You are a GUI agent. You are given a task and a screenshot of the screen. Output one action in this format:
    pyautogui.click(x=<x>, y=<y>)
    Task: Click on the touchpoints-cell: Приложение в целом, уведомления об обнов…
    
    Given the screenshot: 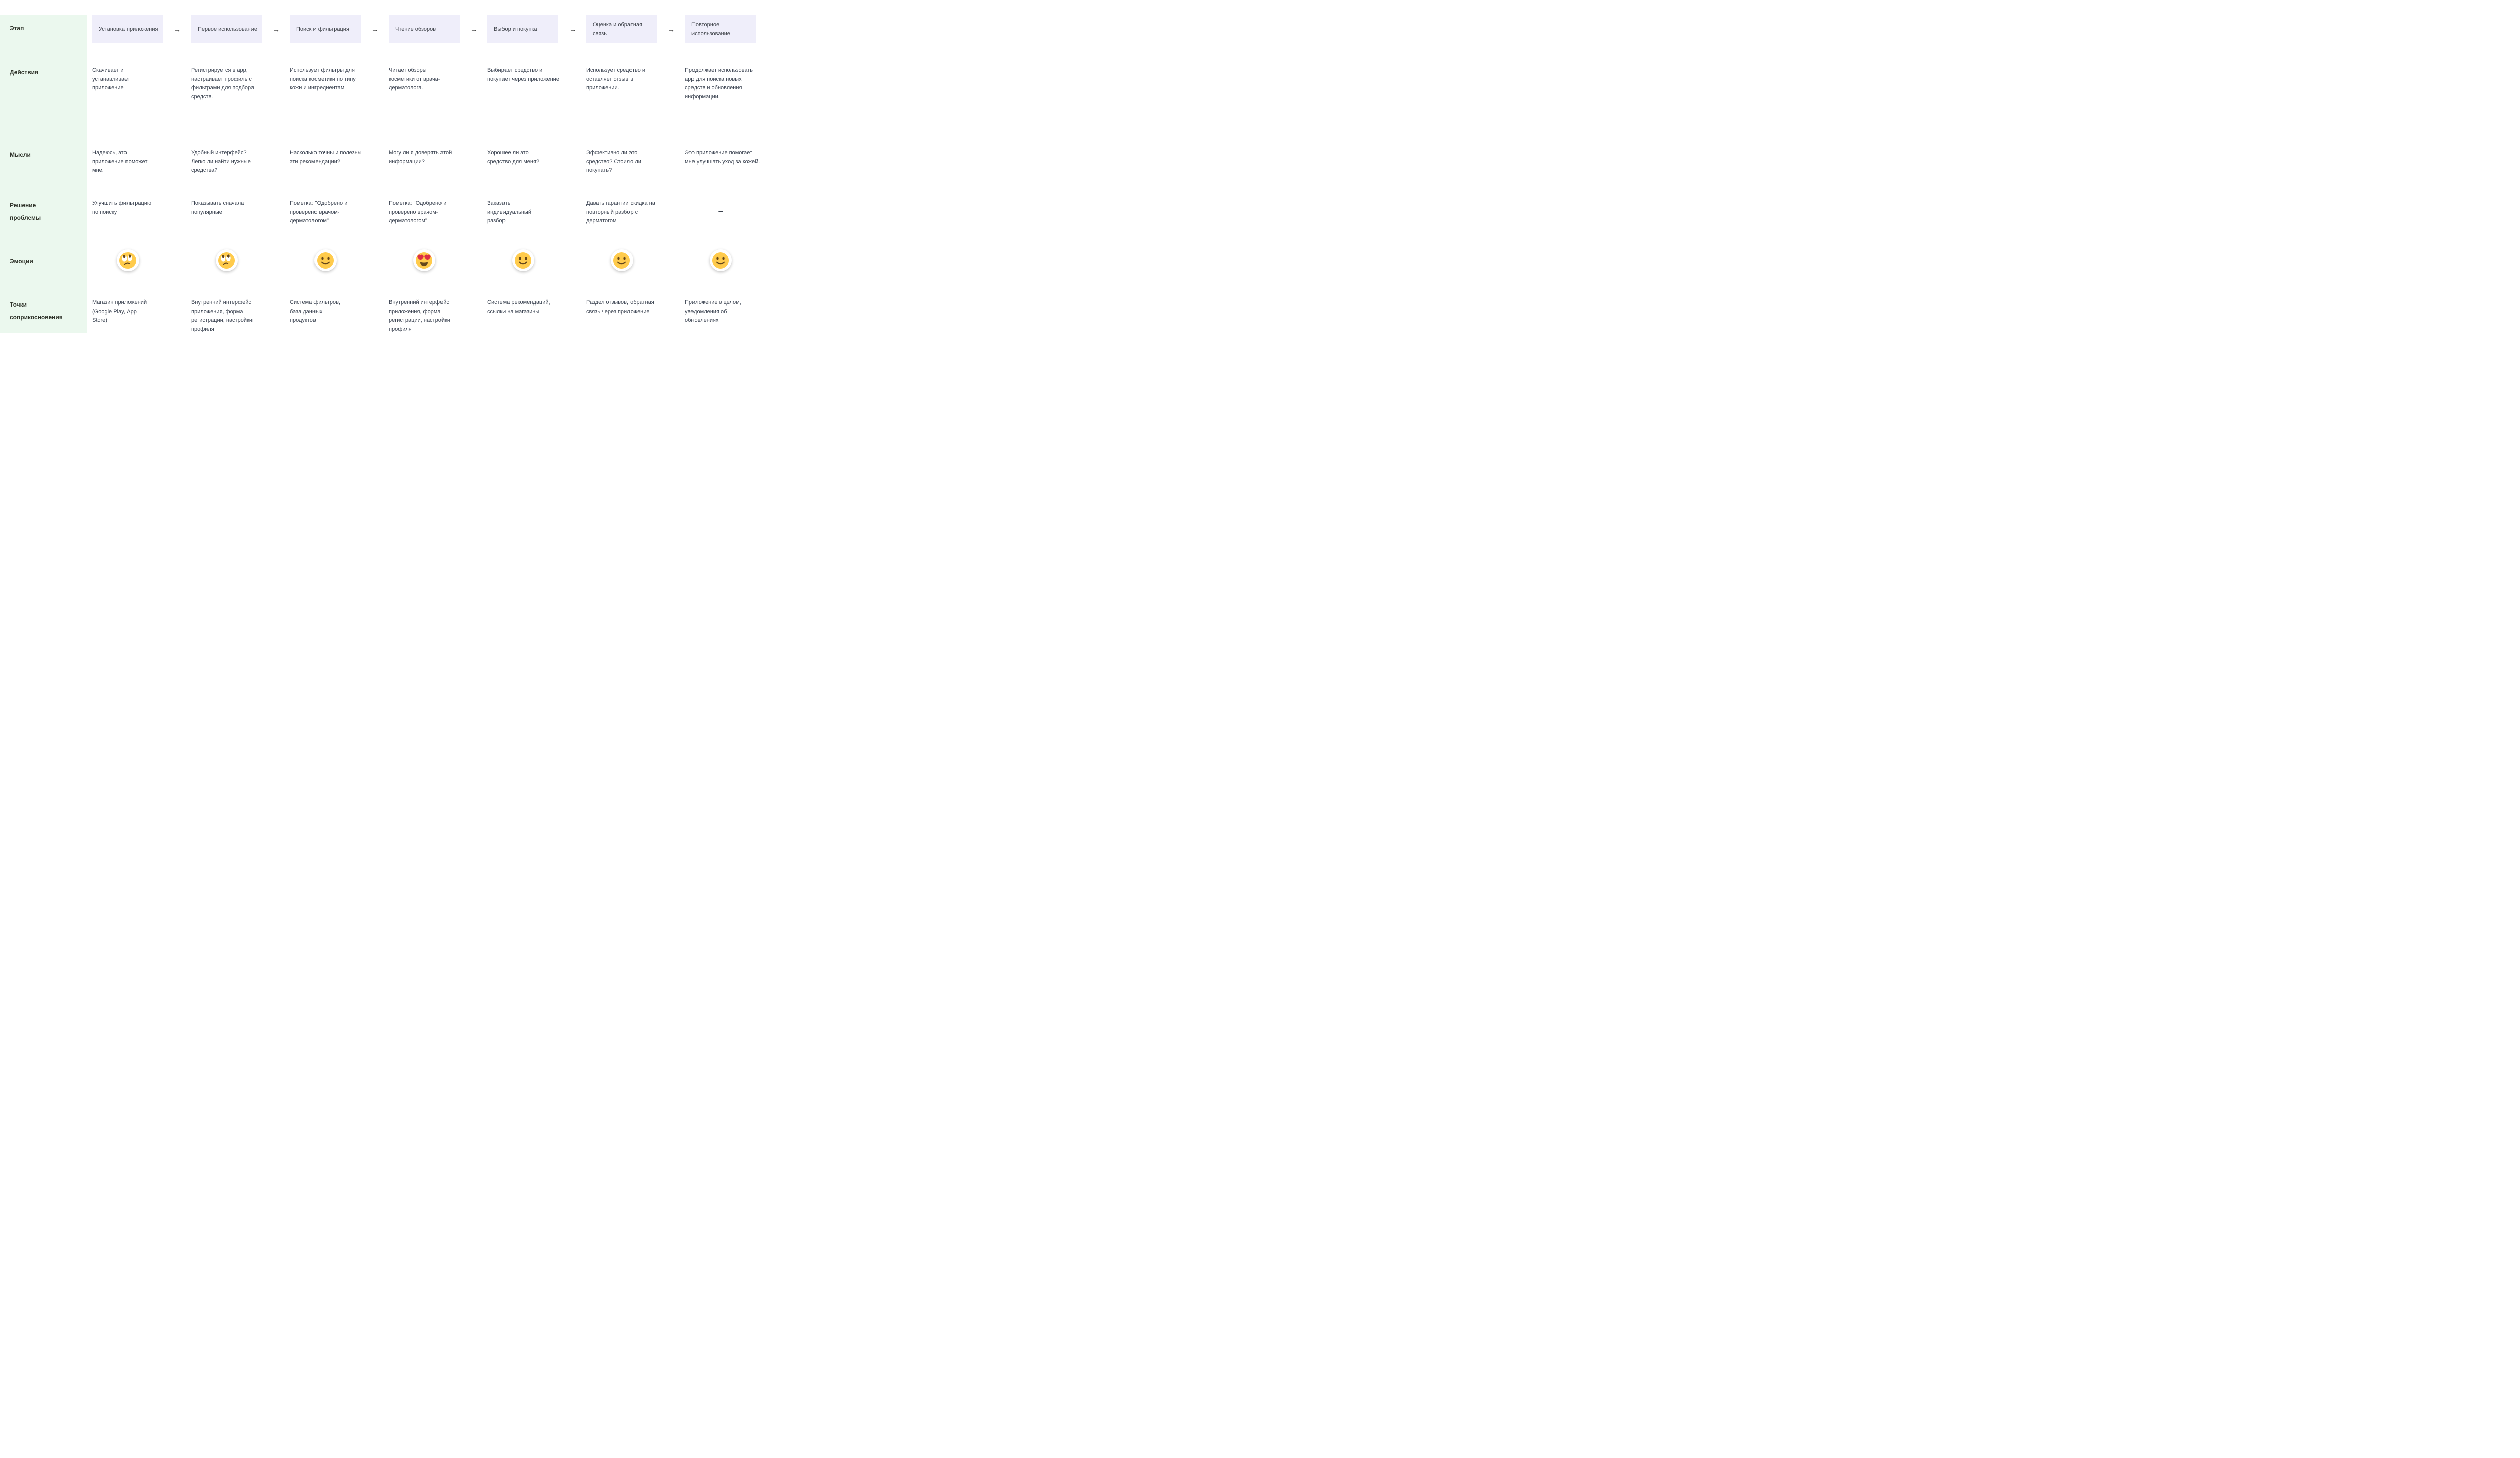 What is the action you would take?
    pyautogui.click(x=713, y=311)
    